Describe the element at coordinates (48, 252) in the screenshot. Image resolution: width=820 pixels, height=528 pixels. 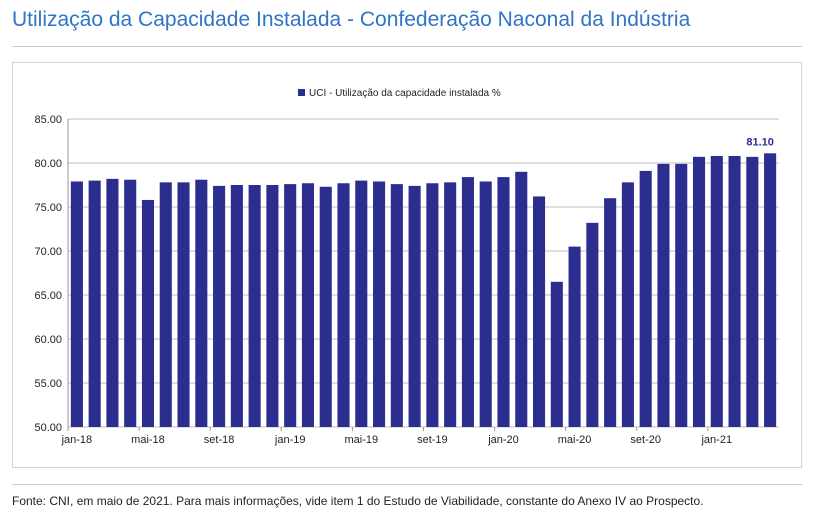
I see `y-tick-label: 70.00` at that location.